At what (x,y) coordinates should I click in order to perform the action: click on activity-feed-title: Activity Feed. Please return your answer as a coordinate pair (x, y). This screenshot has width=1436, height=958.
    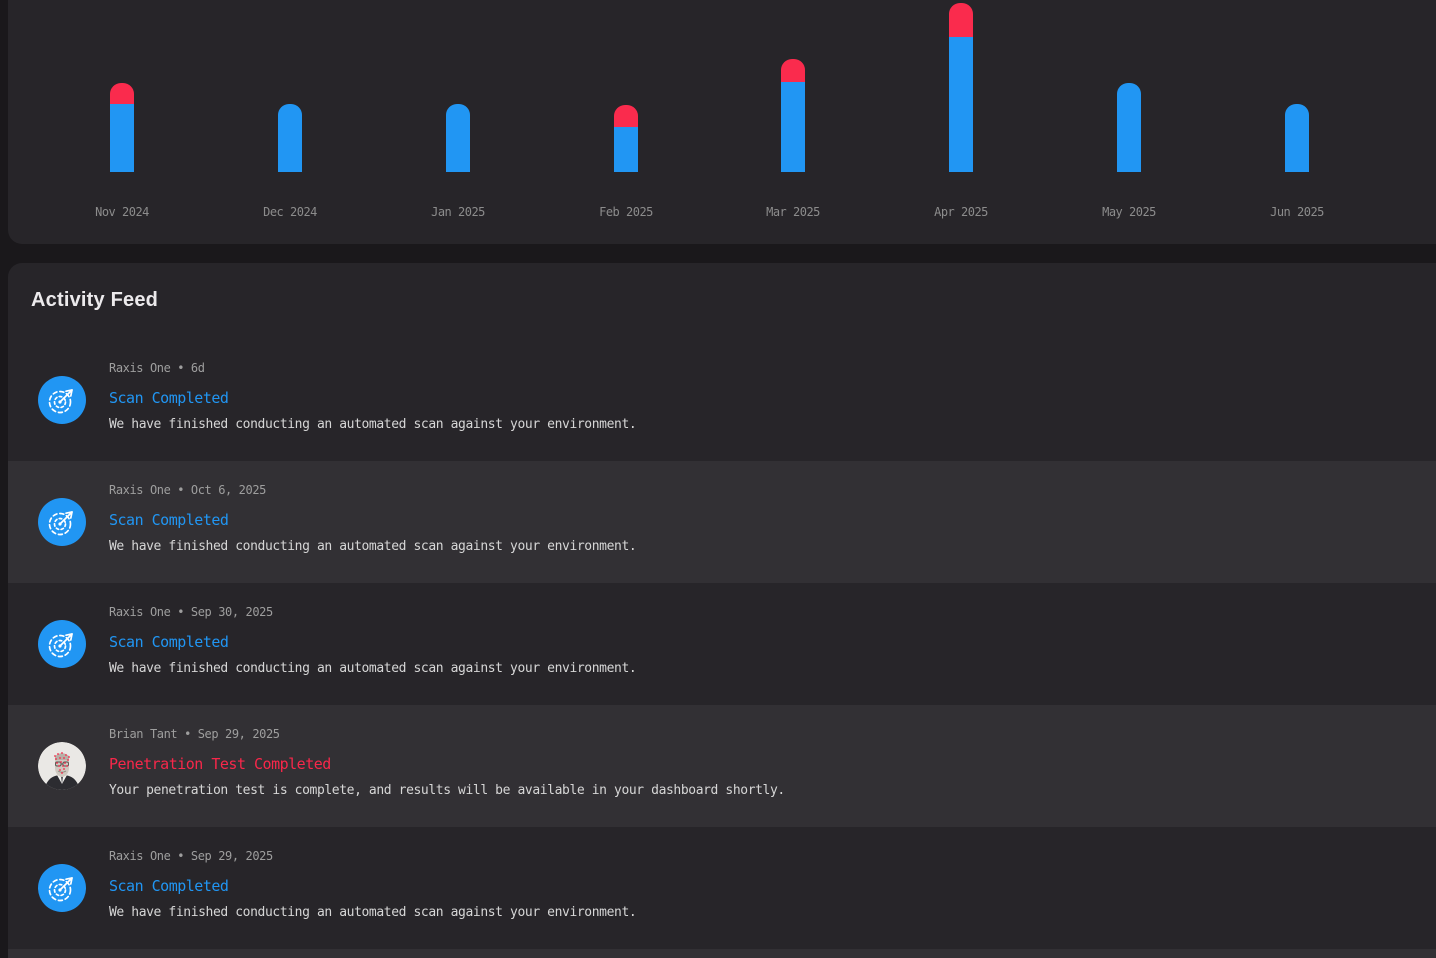
    Looking at the image, I should click on (95, 300).